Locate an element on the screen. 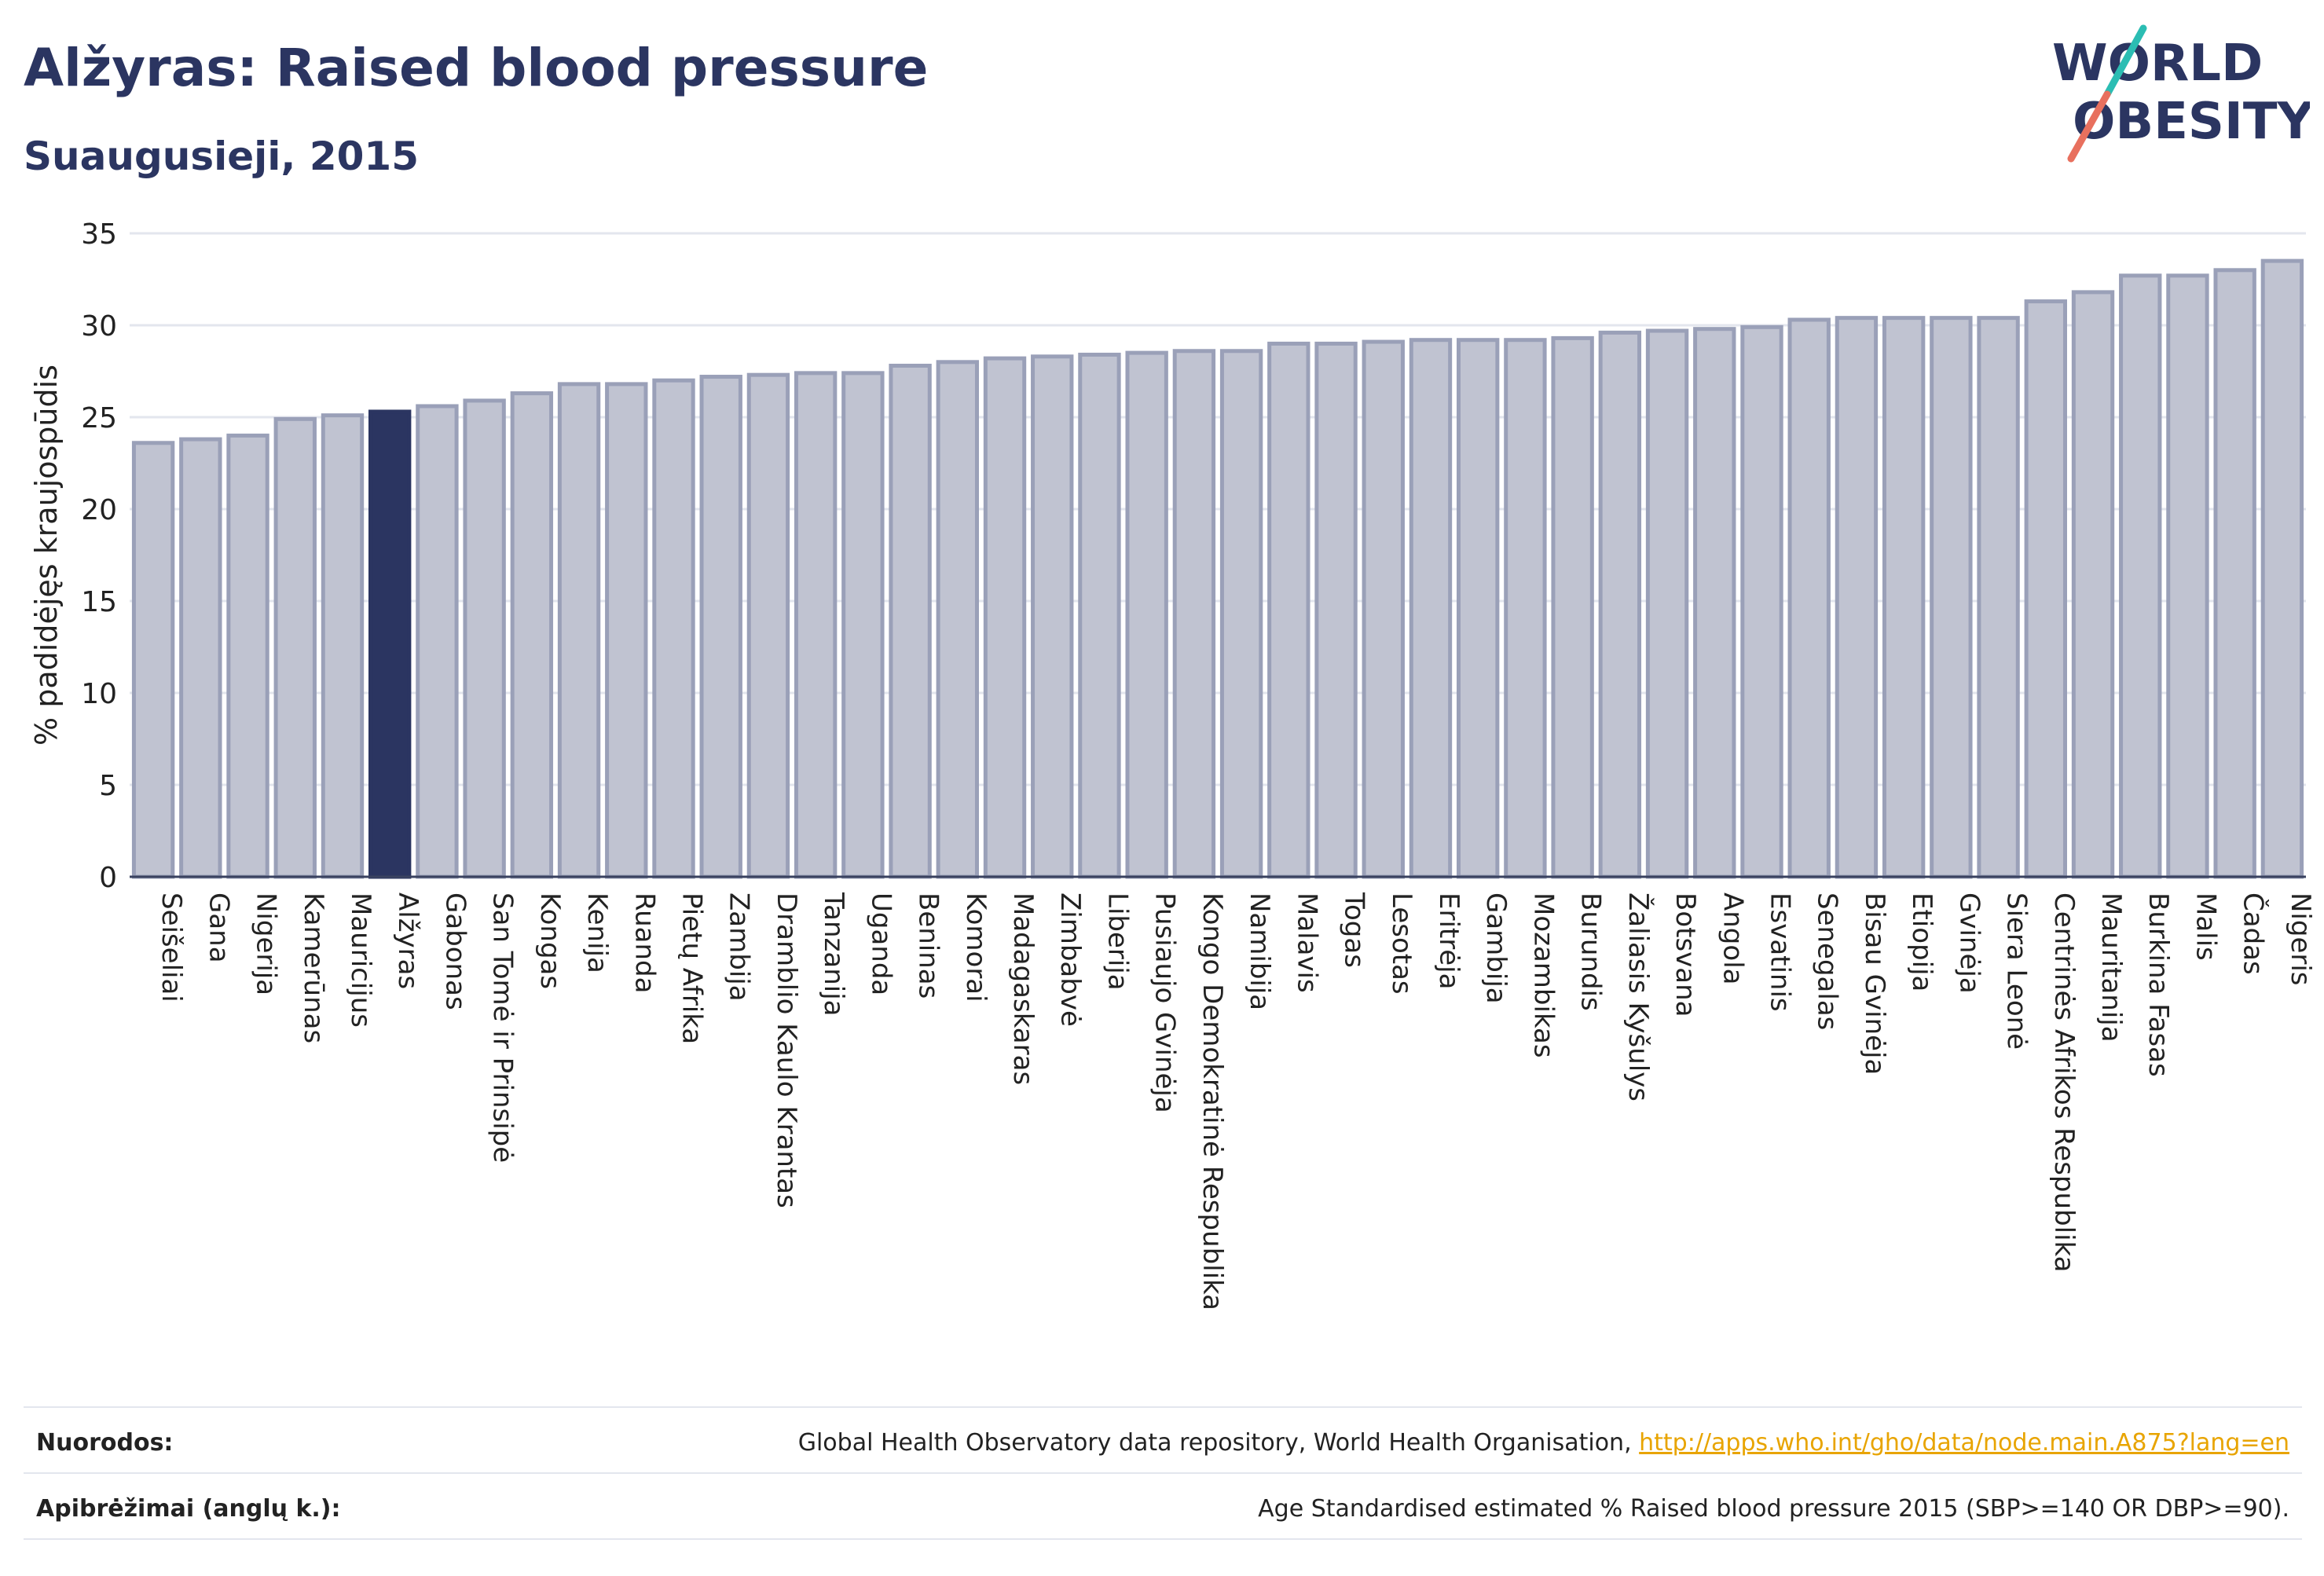 The width and height of the screenshot is (2324, 1576). footer-divider-bottom is located at coordinates (1163, 1539).